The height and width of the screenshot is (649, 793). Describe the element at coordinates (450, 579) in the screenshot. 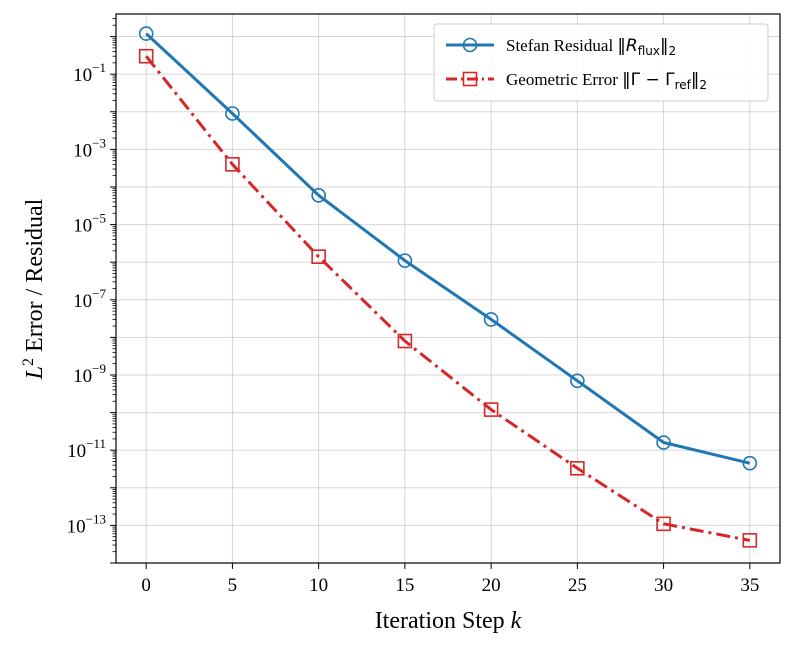

I see `x-axis: 0 5 10 15 20 25 30 35` at that location.